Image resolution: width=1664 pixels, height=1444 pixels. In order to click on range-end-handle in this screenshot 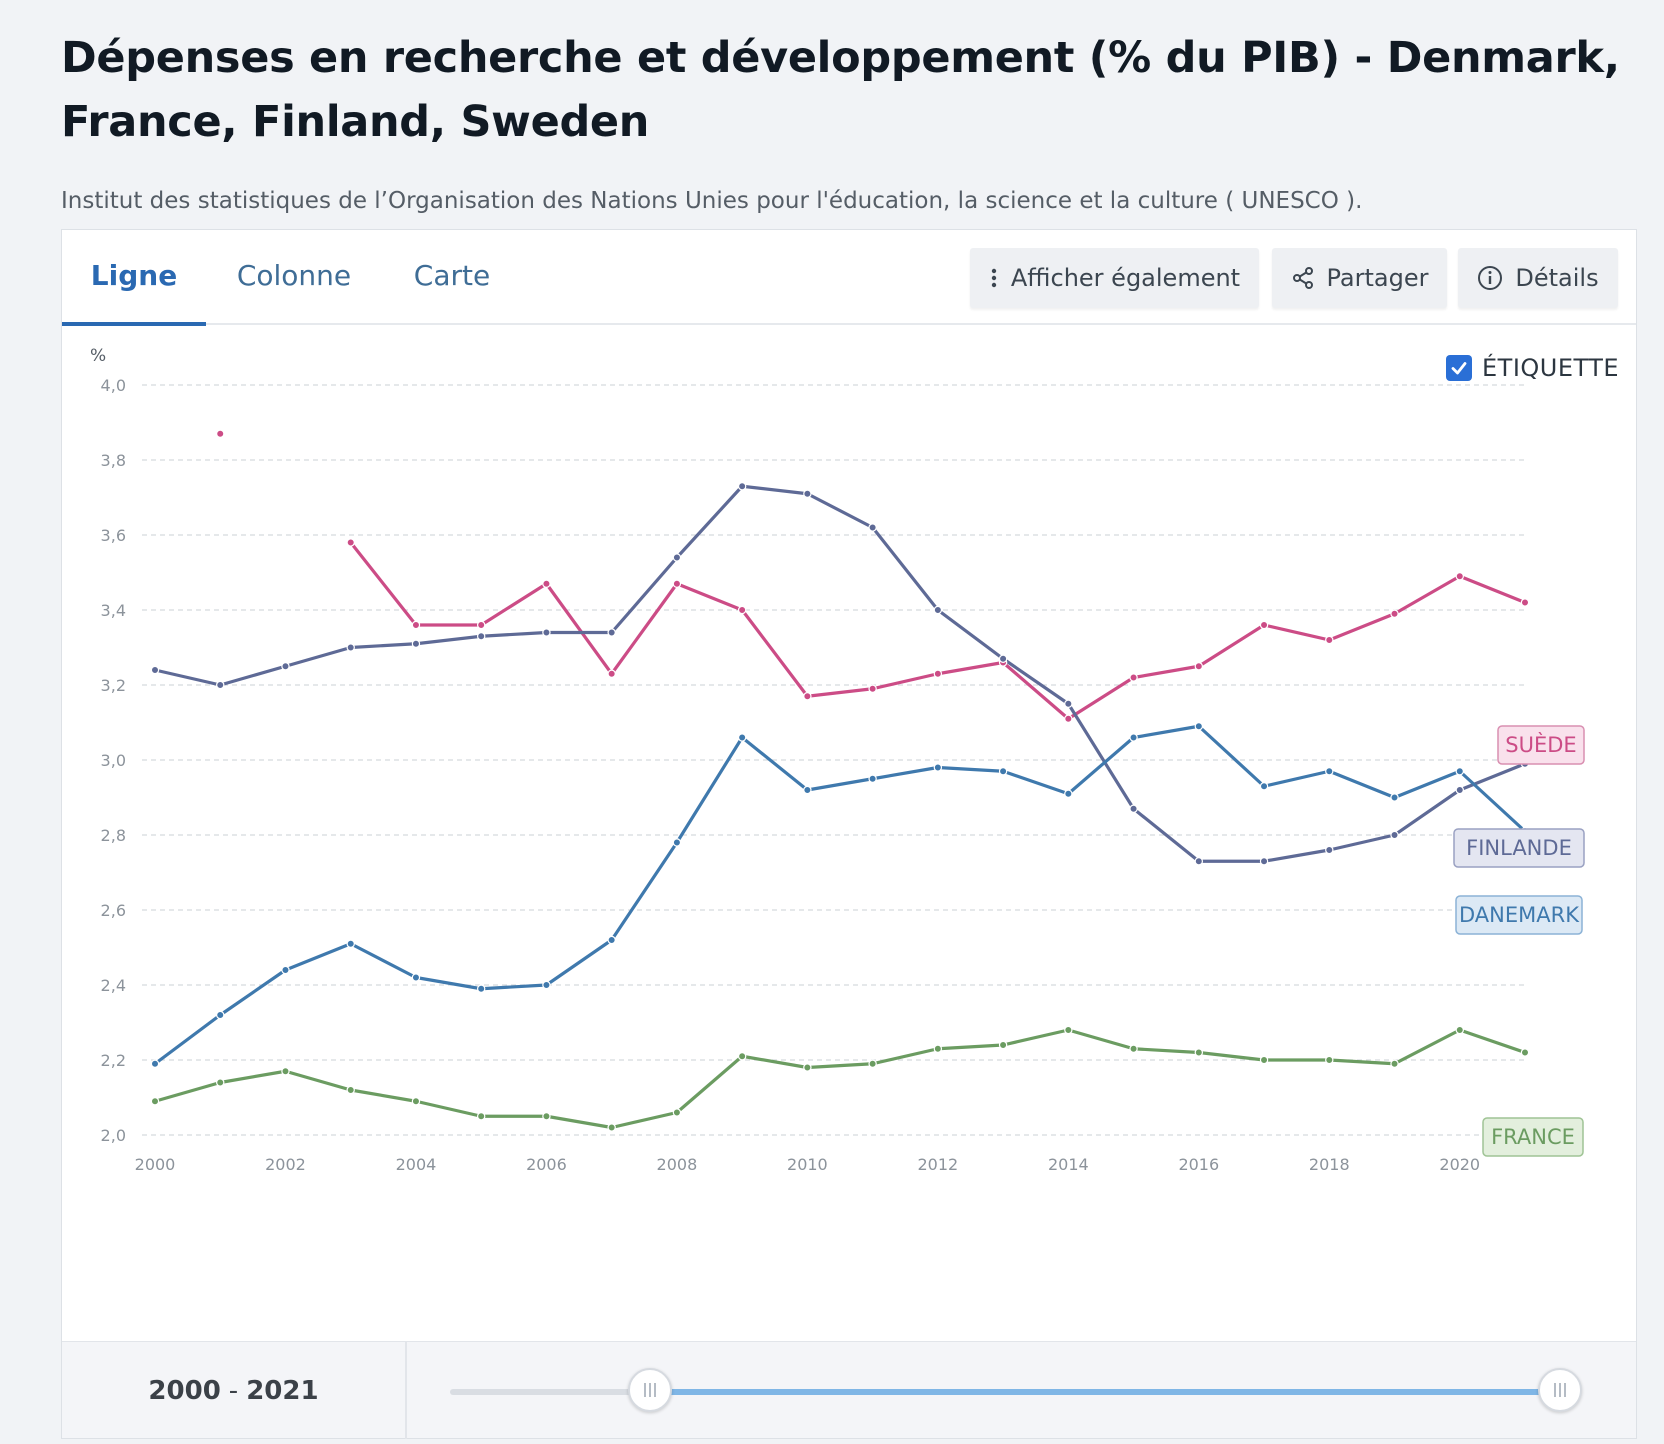, I will do `click(1560, 1390)`.